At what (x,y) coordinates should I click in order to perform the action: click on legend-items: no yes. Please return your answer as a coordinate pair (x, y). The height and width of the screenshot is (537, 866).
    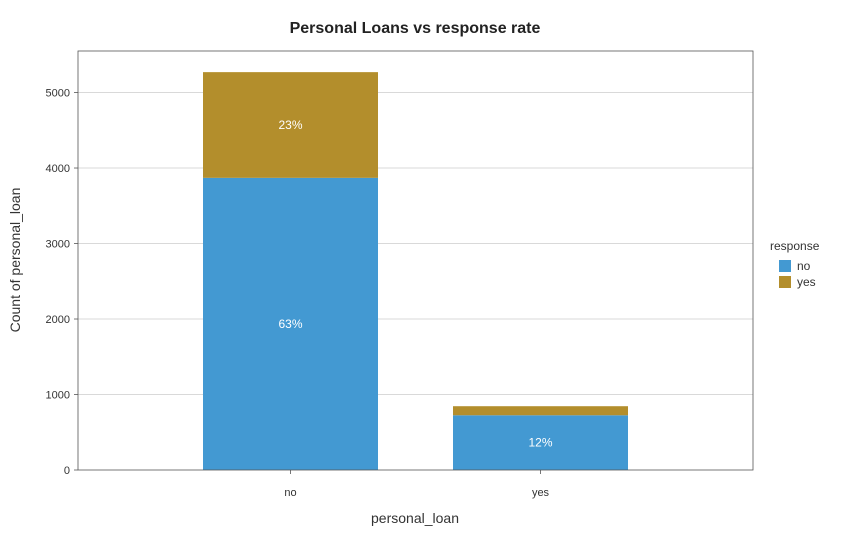
    Looking at the image, I should click on (797, 274).